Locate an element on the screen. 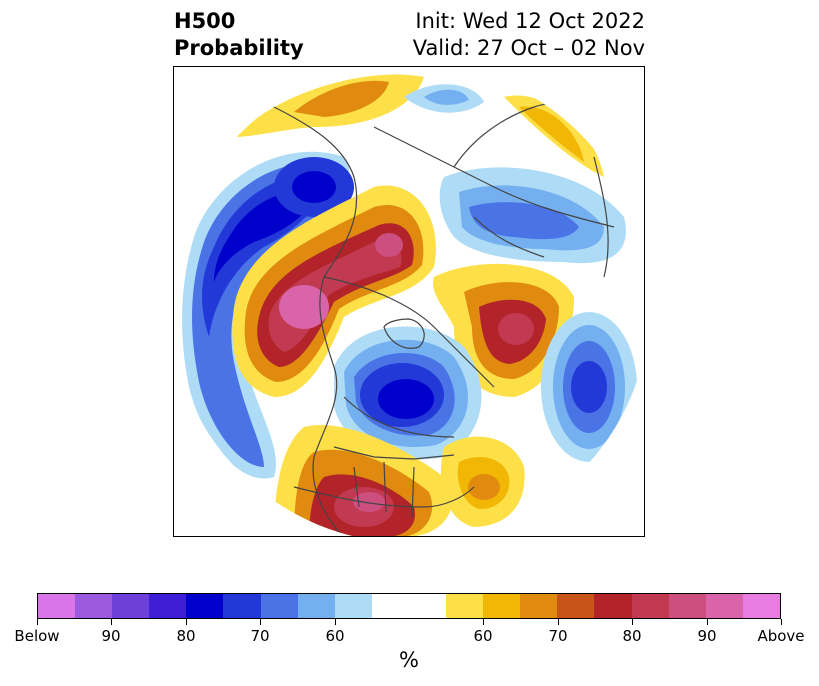 The width and height of the screenshot is (819, 686). positive-anomaly-alaska is located at coordinates (334, 291).